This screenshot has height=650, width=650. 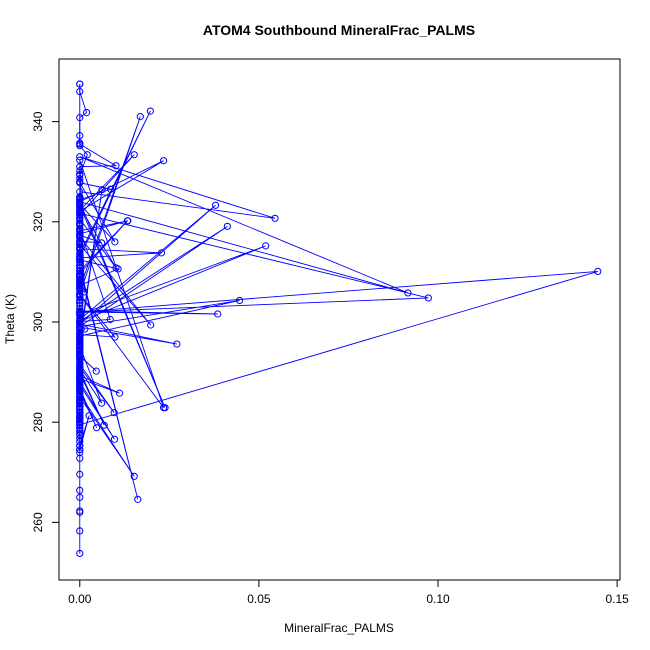 I want to click on y-axis-label: Theta (K), so click(x=10, y=319).